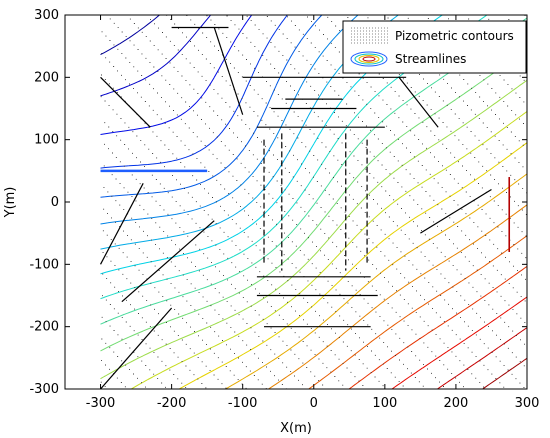 This screenshot has height=438, width=550. I want to click on y-axis-label: Y(m), so click(10, 203).